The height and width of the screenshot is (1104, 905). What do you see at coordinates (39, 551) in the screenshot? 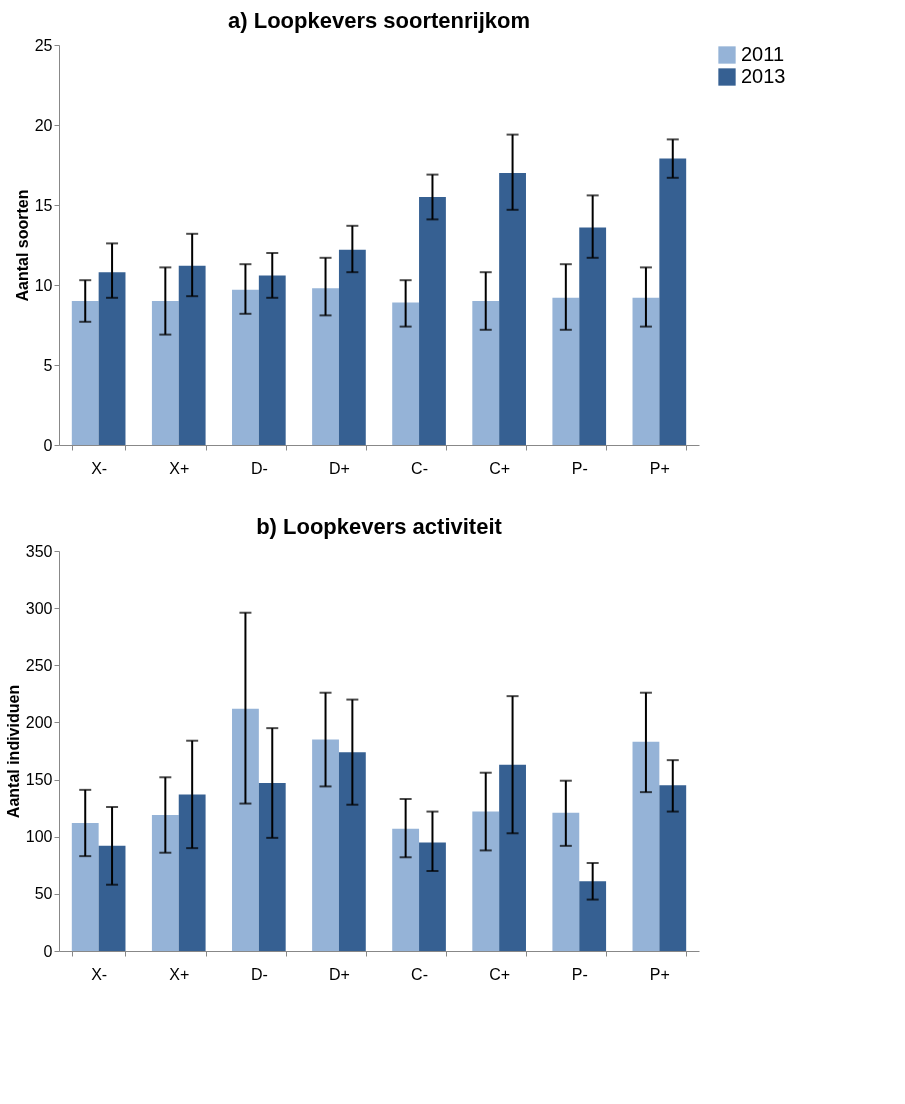
I see `y-tick-label: 350` at bounding box center [39, 551].